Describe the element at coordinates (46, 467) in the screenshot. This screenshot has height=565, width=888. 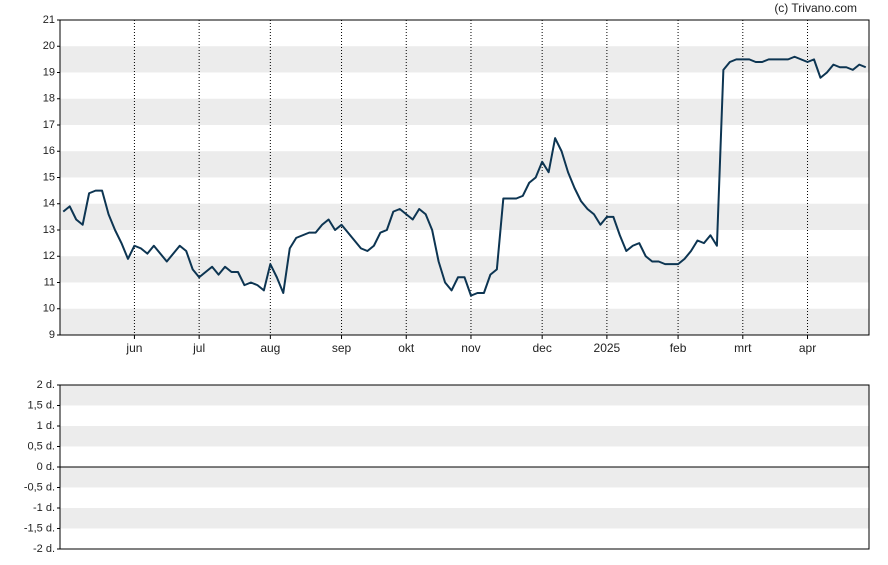
I see `y-tick-label: 0 d.` at that location.